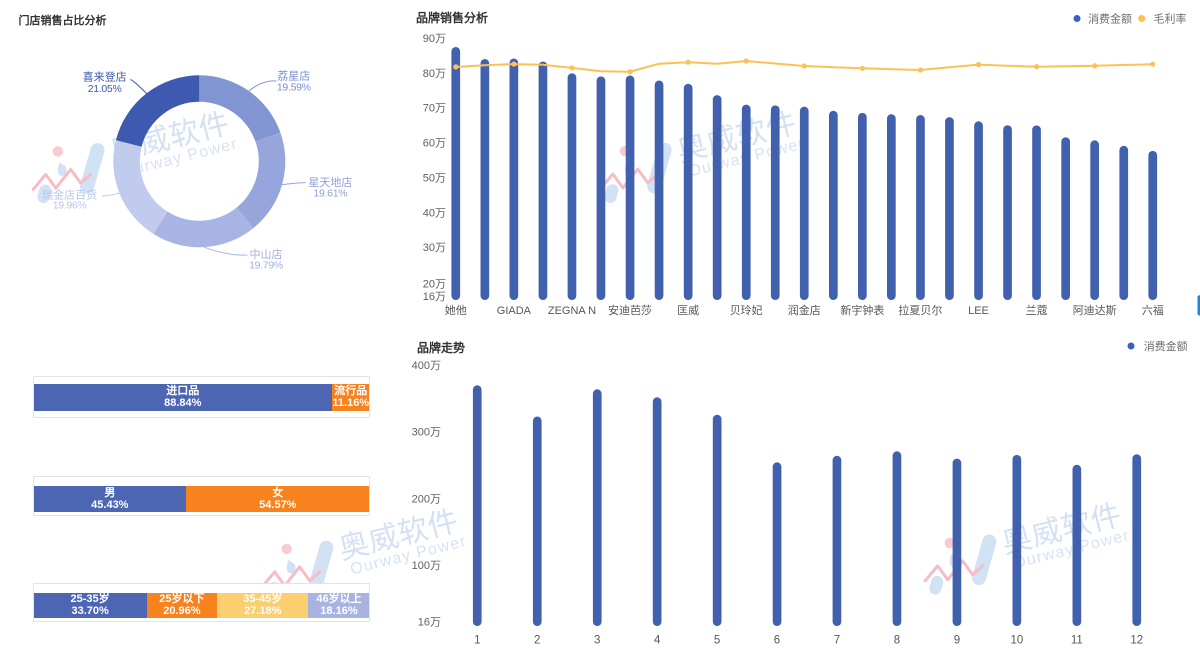 The image size is (1200, 654). What do you see at coordinates (426, 366) in the screenshot?
I see `svg-text: 400万` at bounding box center [426, 366].